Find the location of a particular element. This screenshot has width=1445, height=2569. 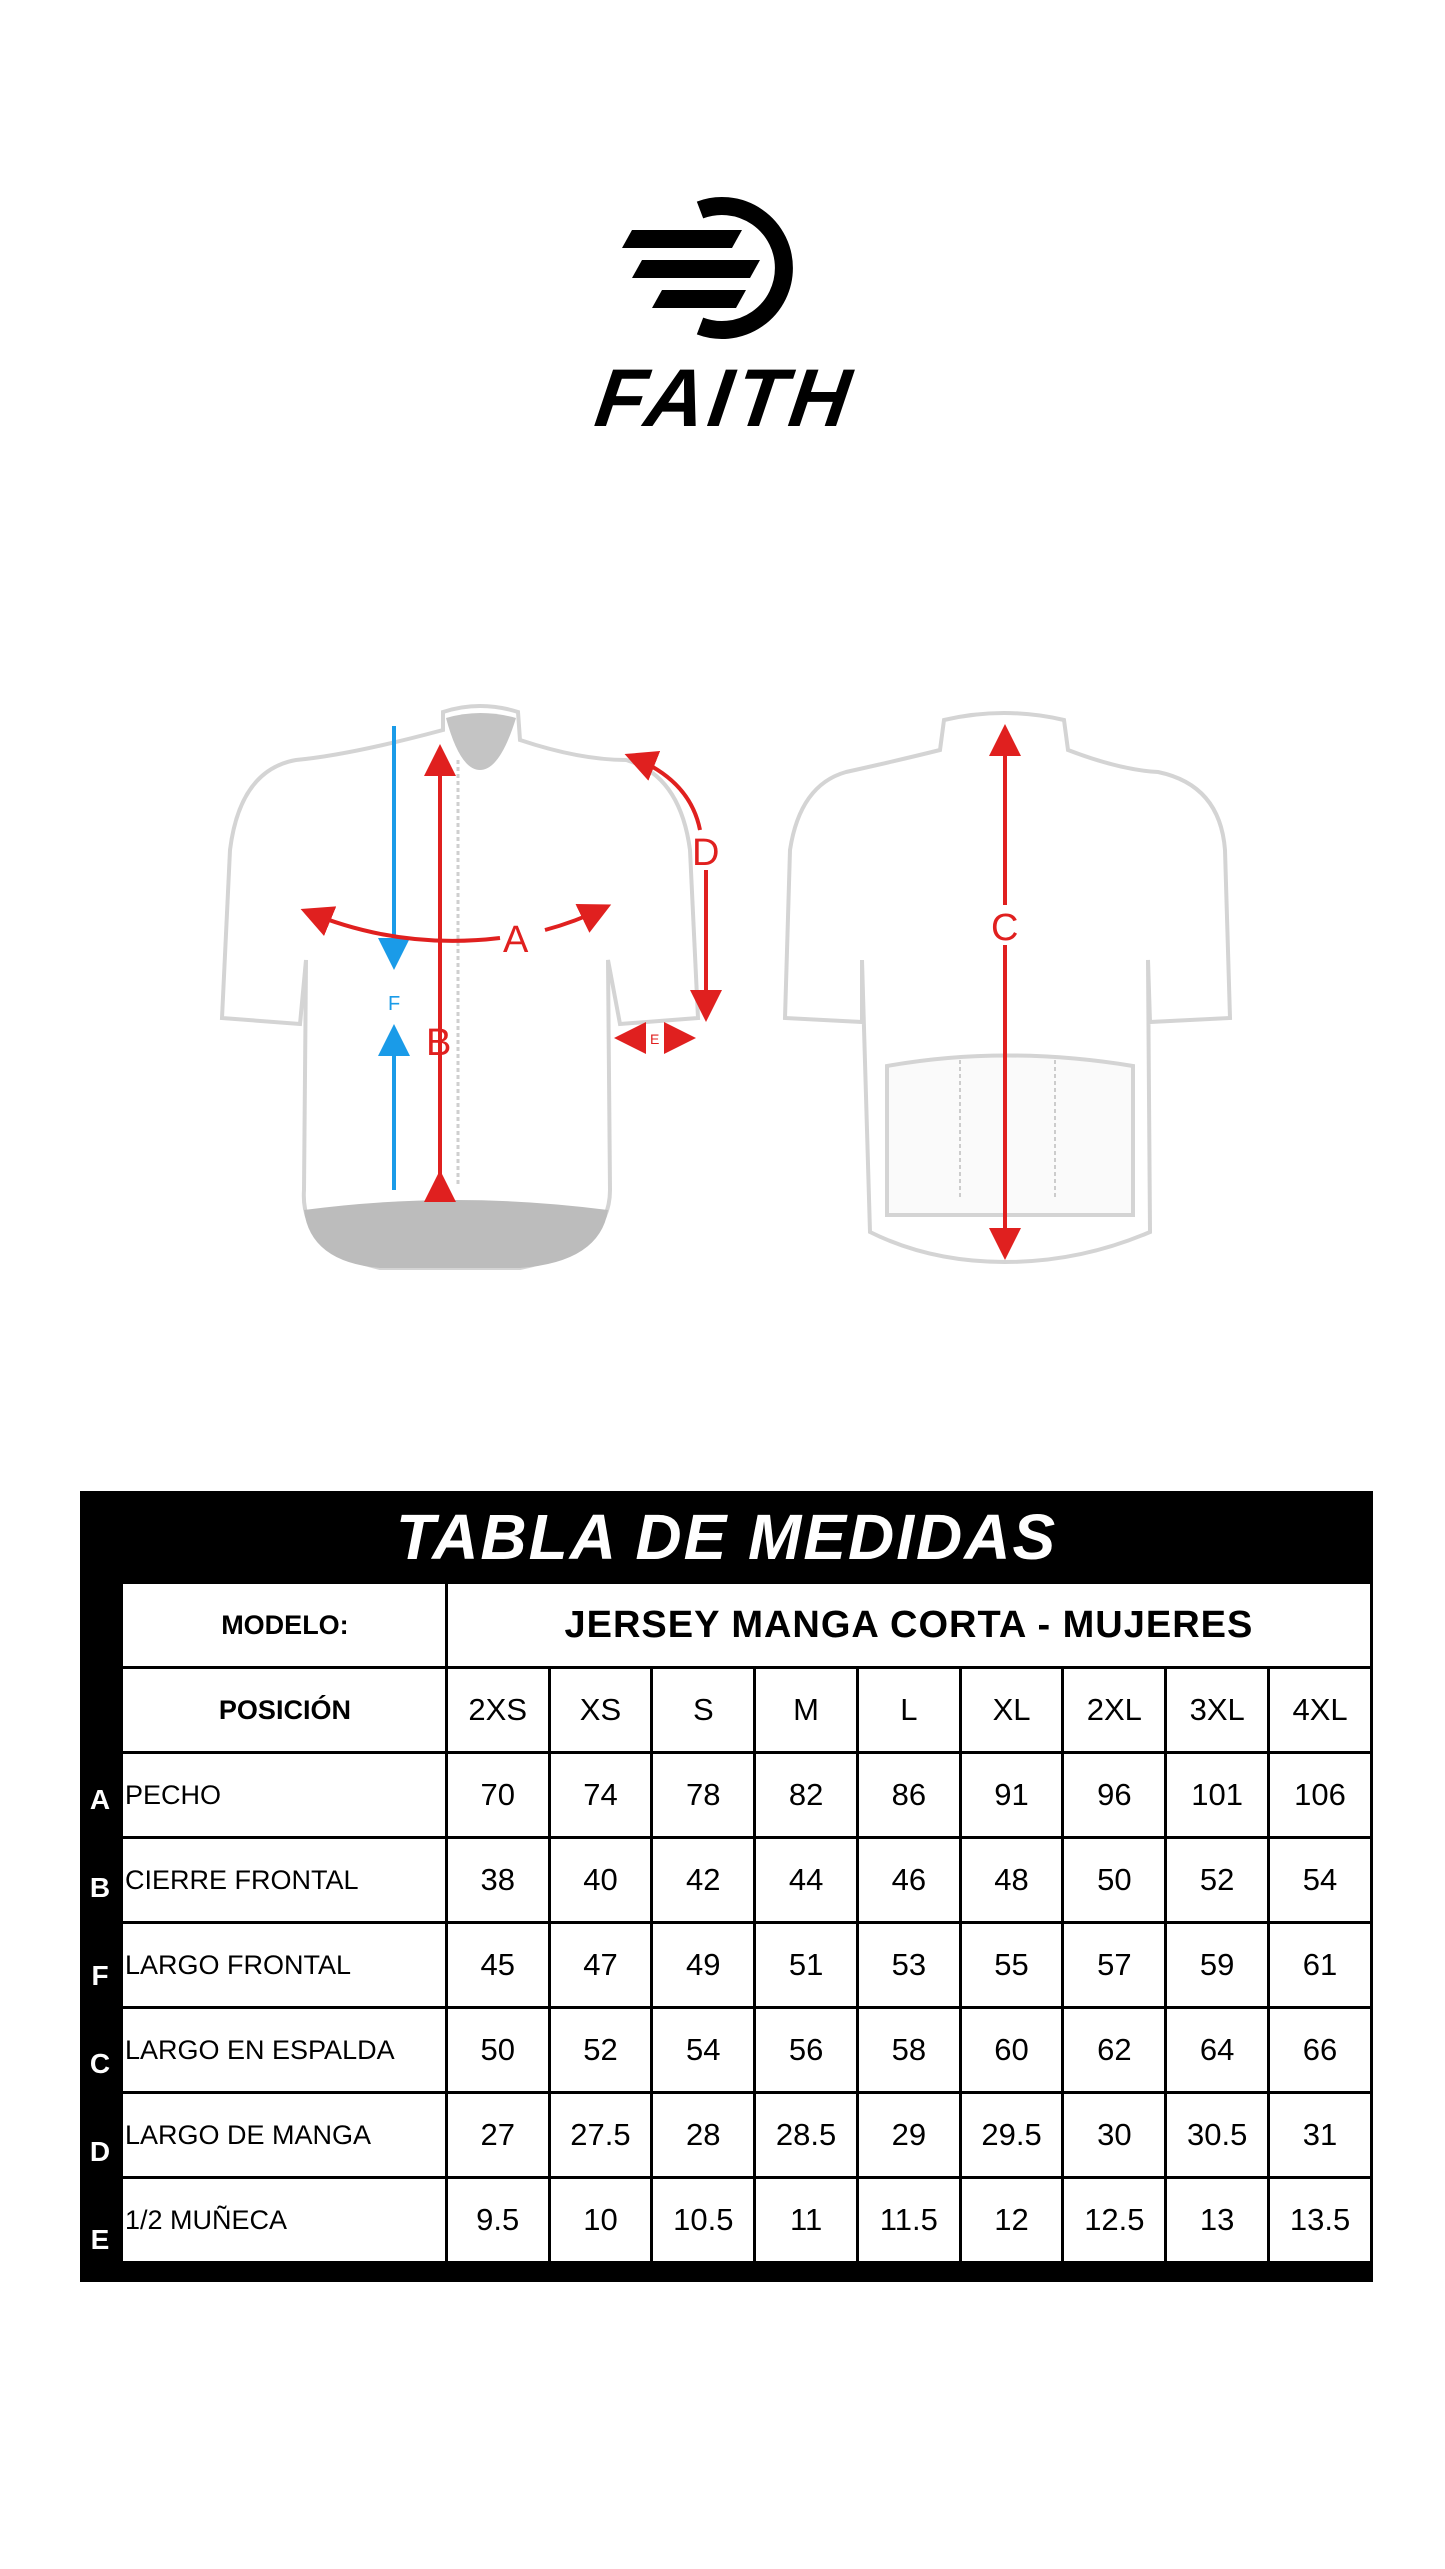

measure-value: 78 is located at coordinates (703, 1795).